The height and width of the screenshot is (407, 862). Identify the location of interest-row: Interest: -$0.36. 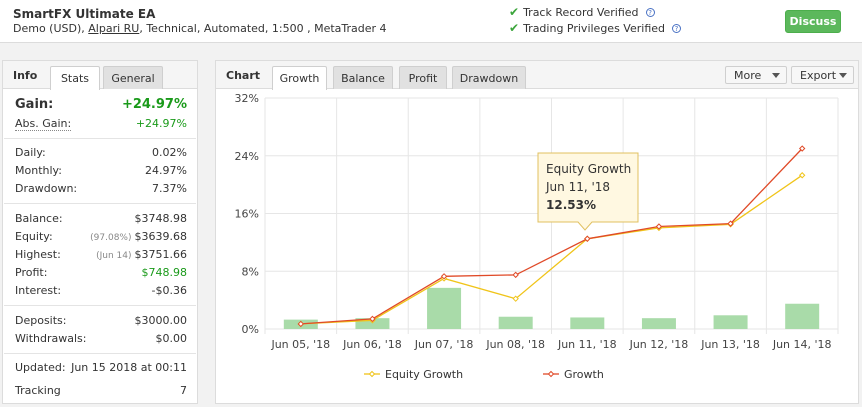
(101, 290).